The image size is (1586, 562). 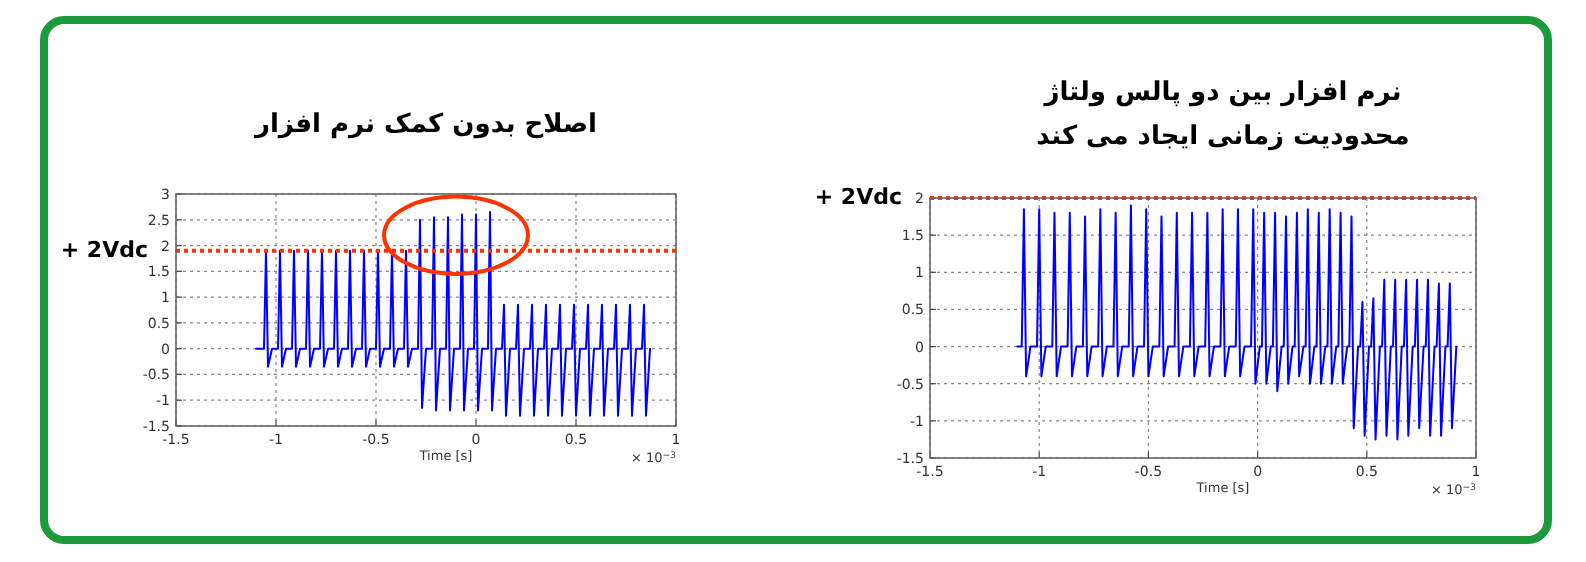 I want to click on chart-title: نرم افزار بین دو پالس ولتاژ محدودیت زمانی ایجاد می کند, so click(x=1223, y=115).